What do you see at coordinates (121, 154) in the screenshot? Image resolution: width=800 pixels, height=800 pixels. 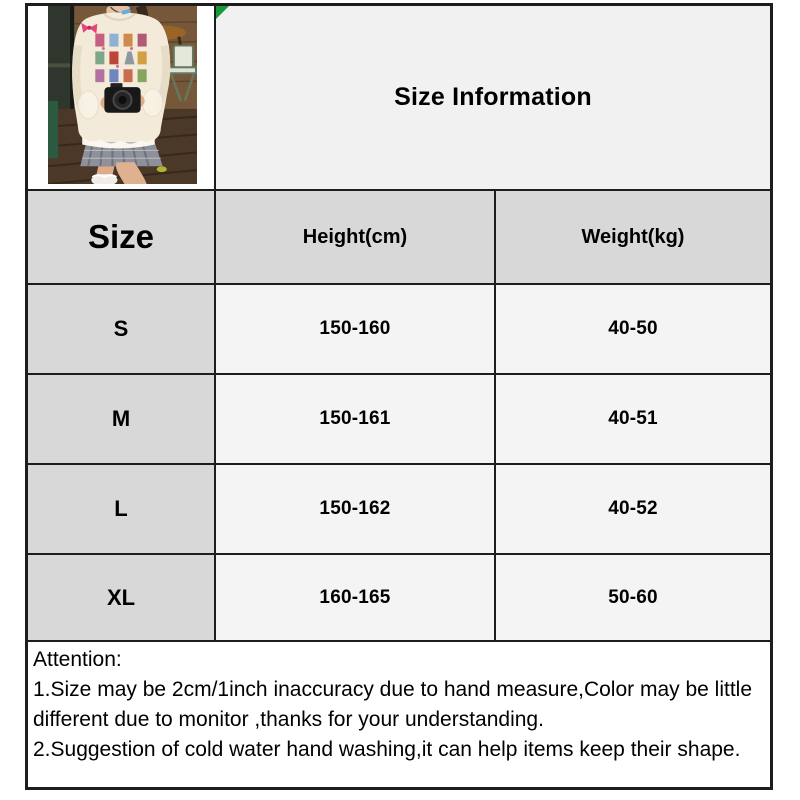 I see `plaid-skirt` at bounding box center [121, 154].